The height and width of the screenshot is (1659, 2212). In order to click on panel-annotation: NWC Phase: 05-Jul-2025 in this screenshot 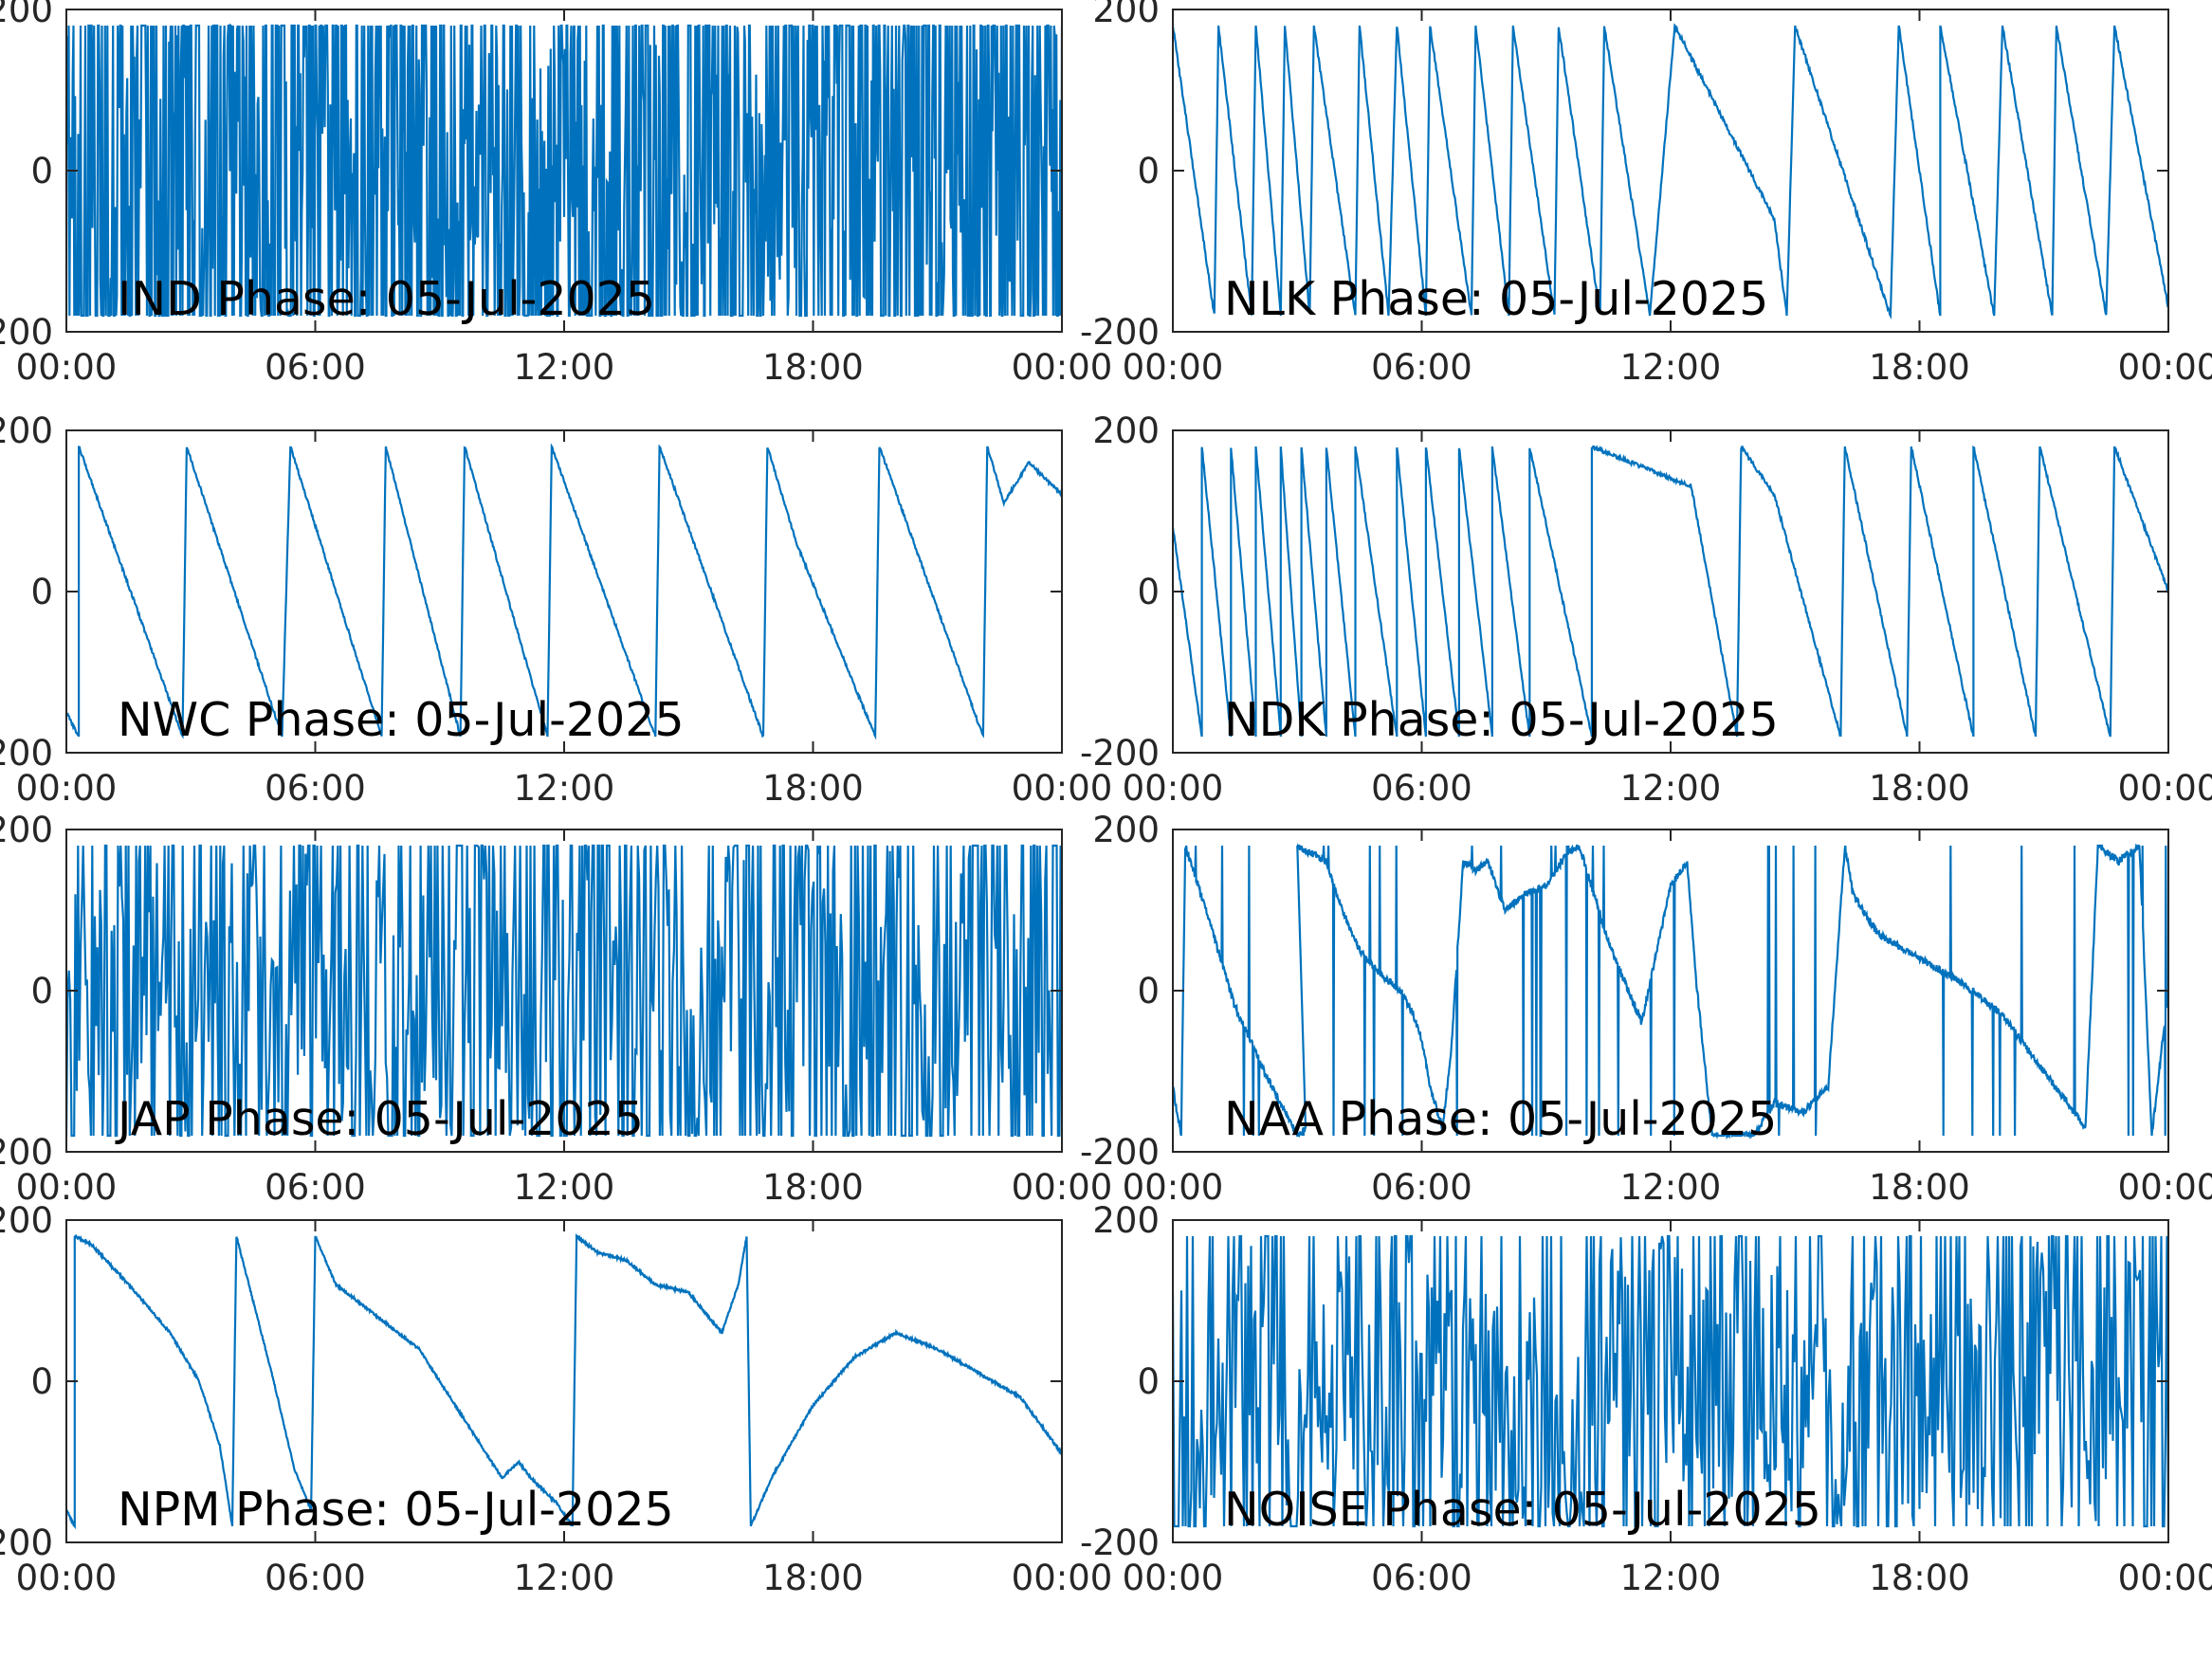, I will do `click(401, 720)`.